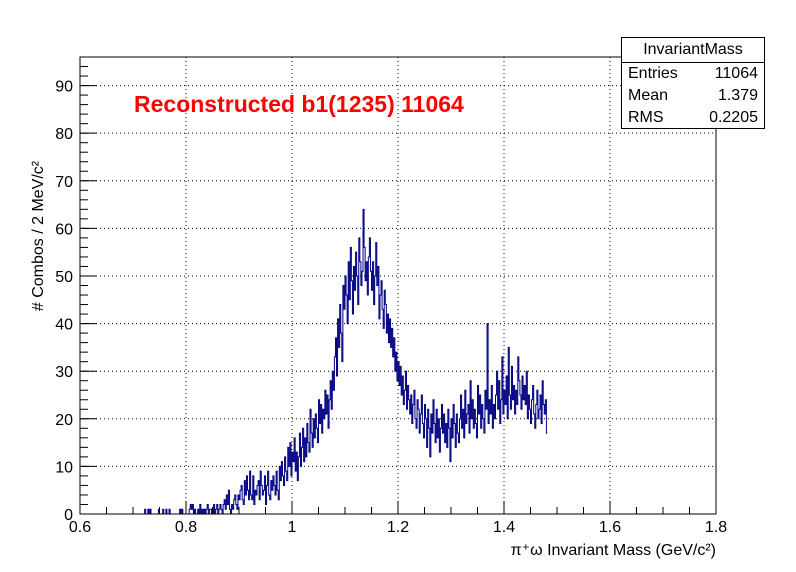 This screenshot has width=796, height=572. Describe the element at coordinates (68, 515) in the screenshot. I see `y-tick-label: 0` at that location.